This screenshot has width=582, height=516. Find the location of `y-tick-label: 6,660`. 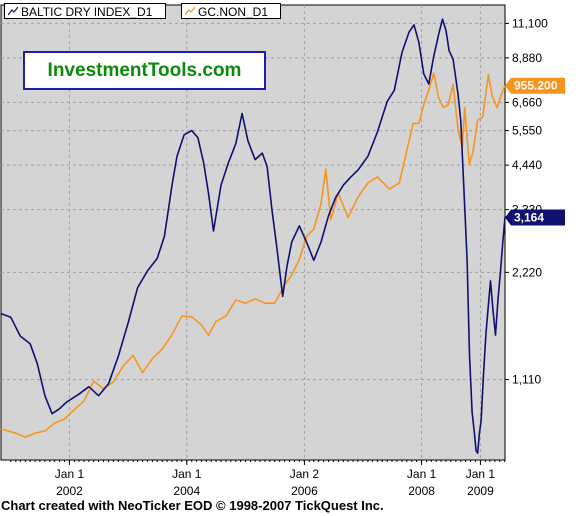

y-tick-label: 6,660 is located at coordinates (527, 102).